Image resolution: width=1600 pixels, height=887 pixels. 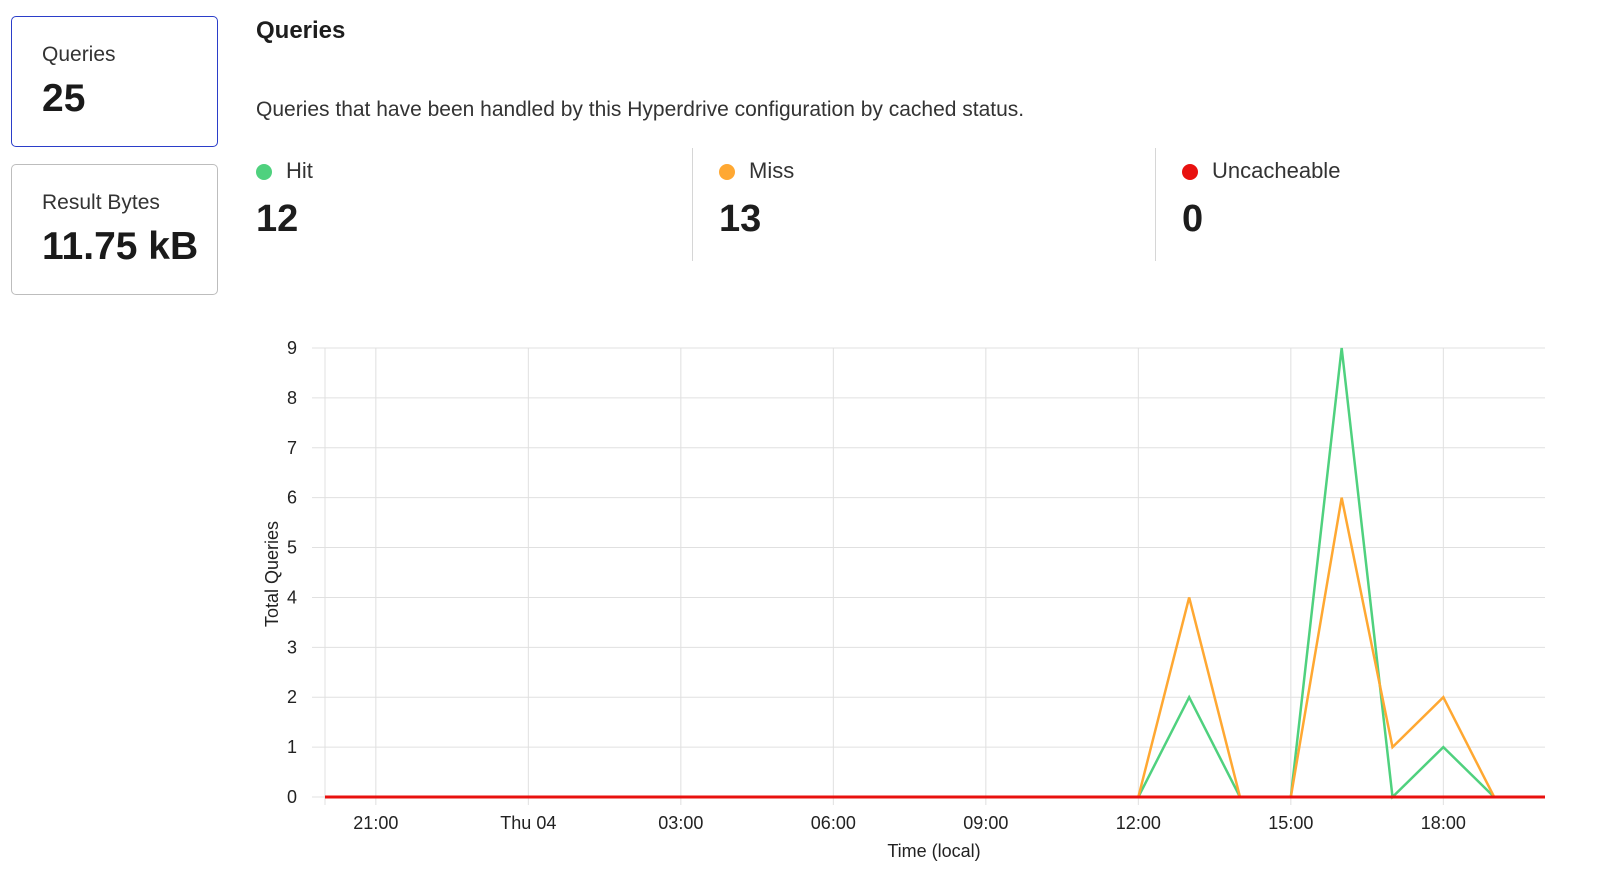 What do you see at coordinates (1290, 823) in the screenshot?
I see `x-tick-label: 15:00` at bounding box center [1290, 823].